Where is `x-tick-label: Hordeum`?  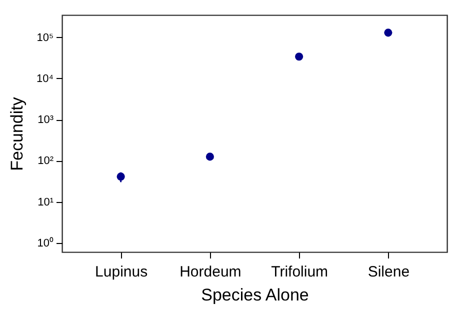 x-tick-label: Hordeum is located at coordinates (211, 272).